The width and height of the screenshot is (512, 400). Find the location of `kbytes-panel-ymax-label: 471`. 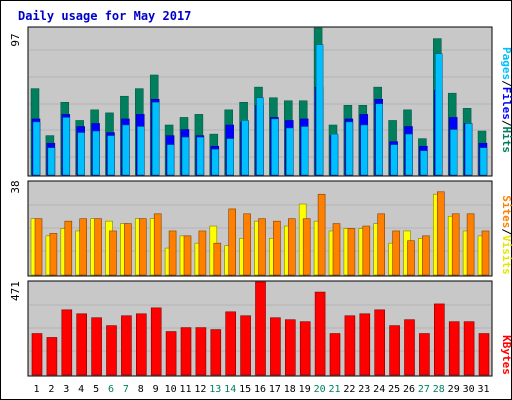

kbytes-panel-ymax-label: 471 is located at coordinates (15, 291).